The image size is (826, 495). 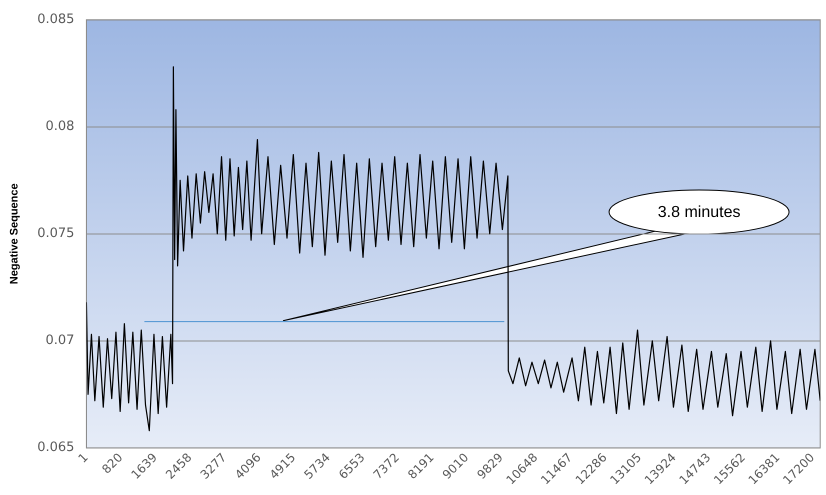 What do you see at coordinates (59, 126) in the screenshot?
I see `y-tick-label: 0.08` at bounding box center [59, 126].